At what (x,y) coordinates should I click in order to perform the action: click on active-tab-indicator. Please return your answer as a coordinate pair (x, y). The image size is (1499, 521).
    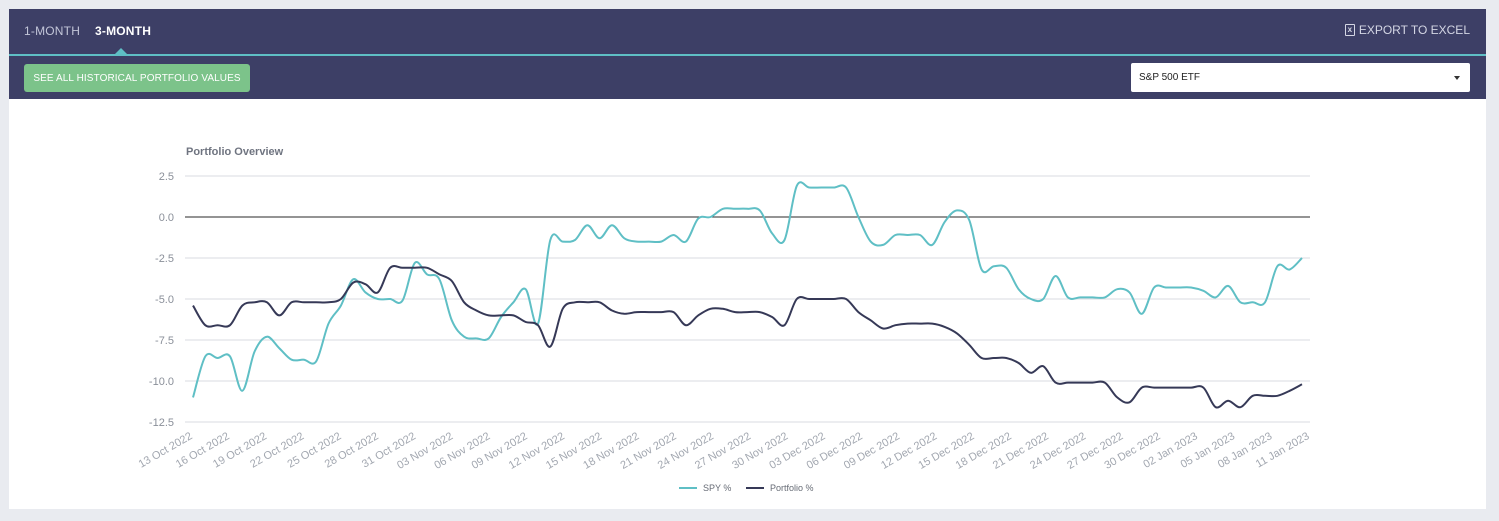
    Looking at the image, I should click on (121, 51).